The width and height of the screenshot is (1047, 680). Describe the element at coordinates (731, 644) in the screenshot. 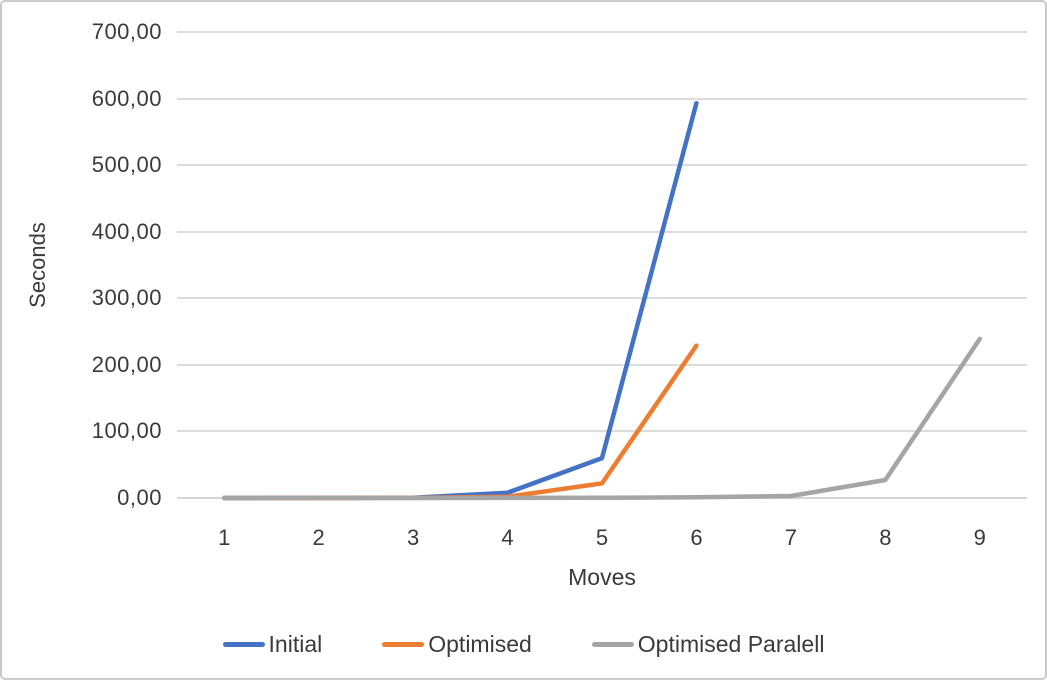

I see `legend-label: Optimised Paralell` at that location.